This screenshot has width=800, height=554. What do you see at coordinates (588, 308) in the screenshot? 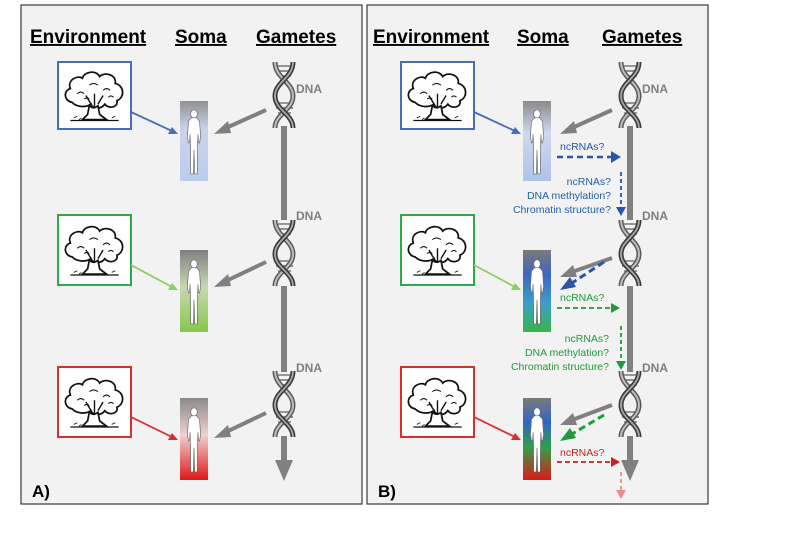
I see `ncrnas-arrow-green` at bounding box center [588, 308].